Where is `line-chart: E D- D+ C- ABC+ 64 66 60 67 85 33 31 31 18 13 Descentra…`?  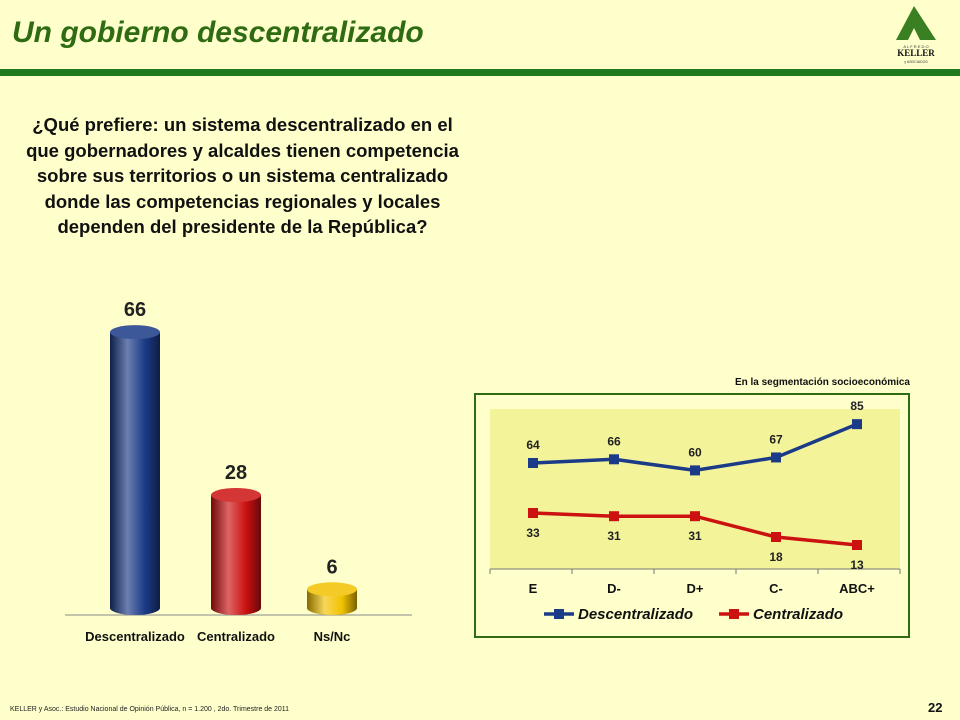 line-chart: E D- D+ C- ABC+ 64 66 60 67 85 33 31 31 18 13 Descentra… is located at coordinates (695, 511).